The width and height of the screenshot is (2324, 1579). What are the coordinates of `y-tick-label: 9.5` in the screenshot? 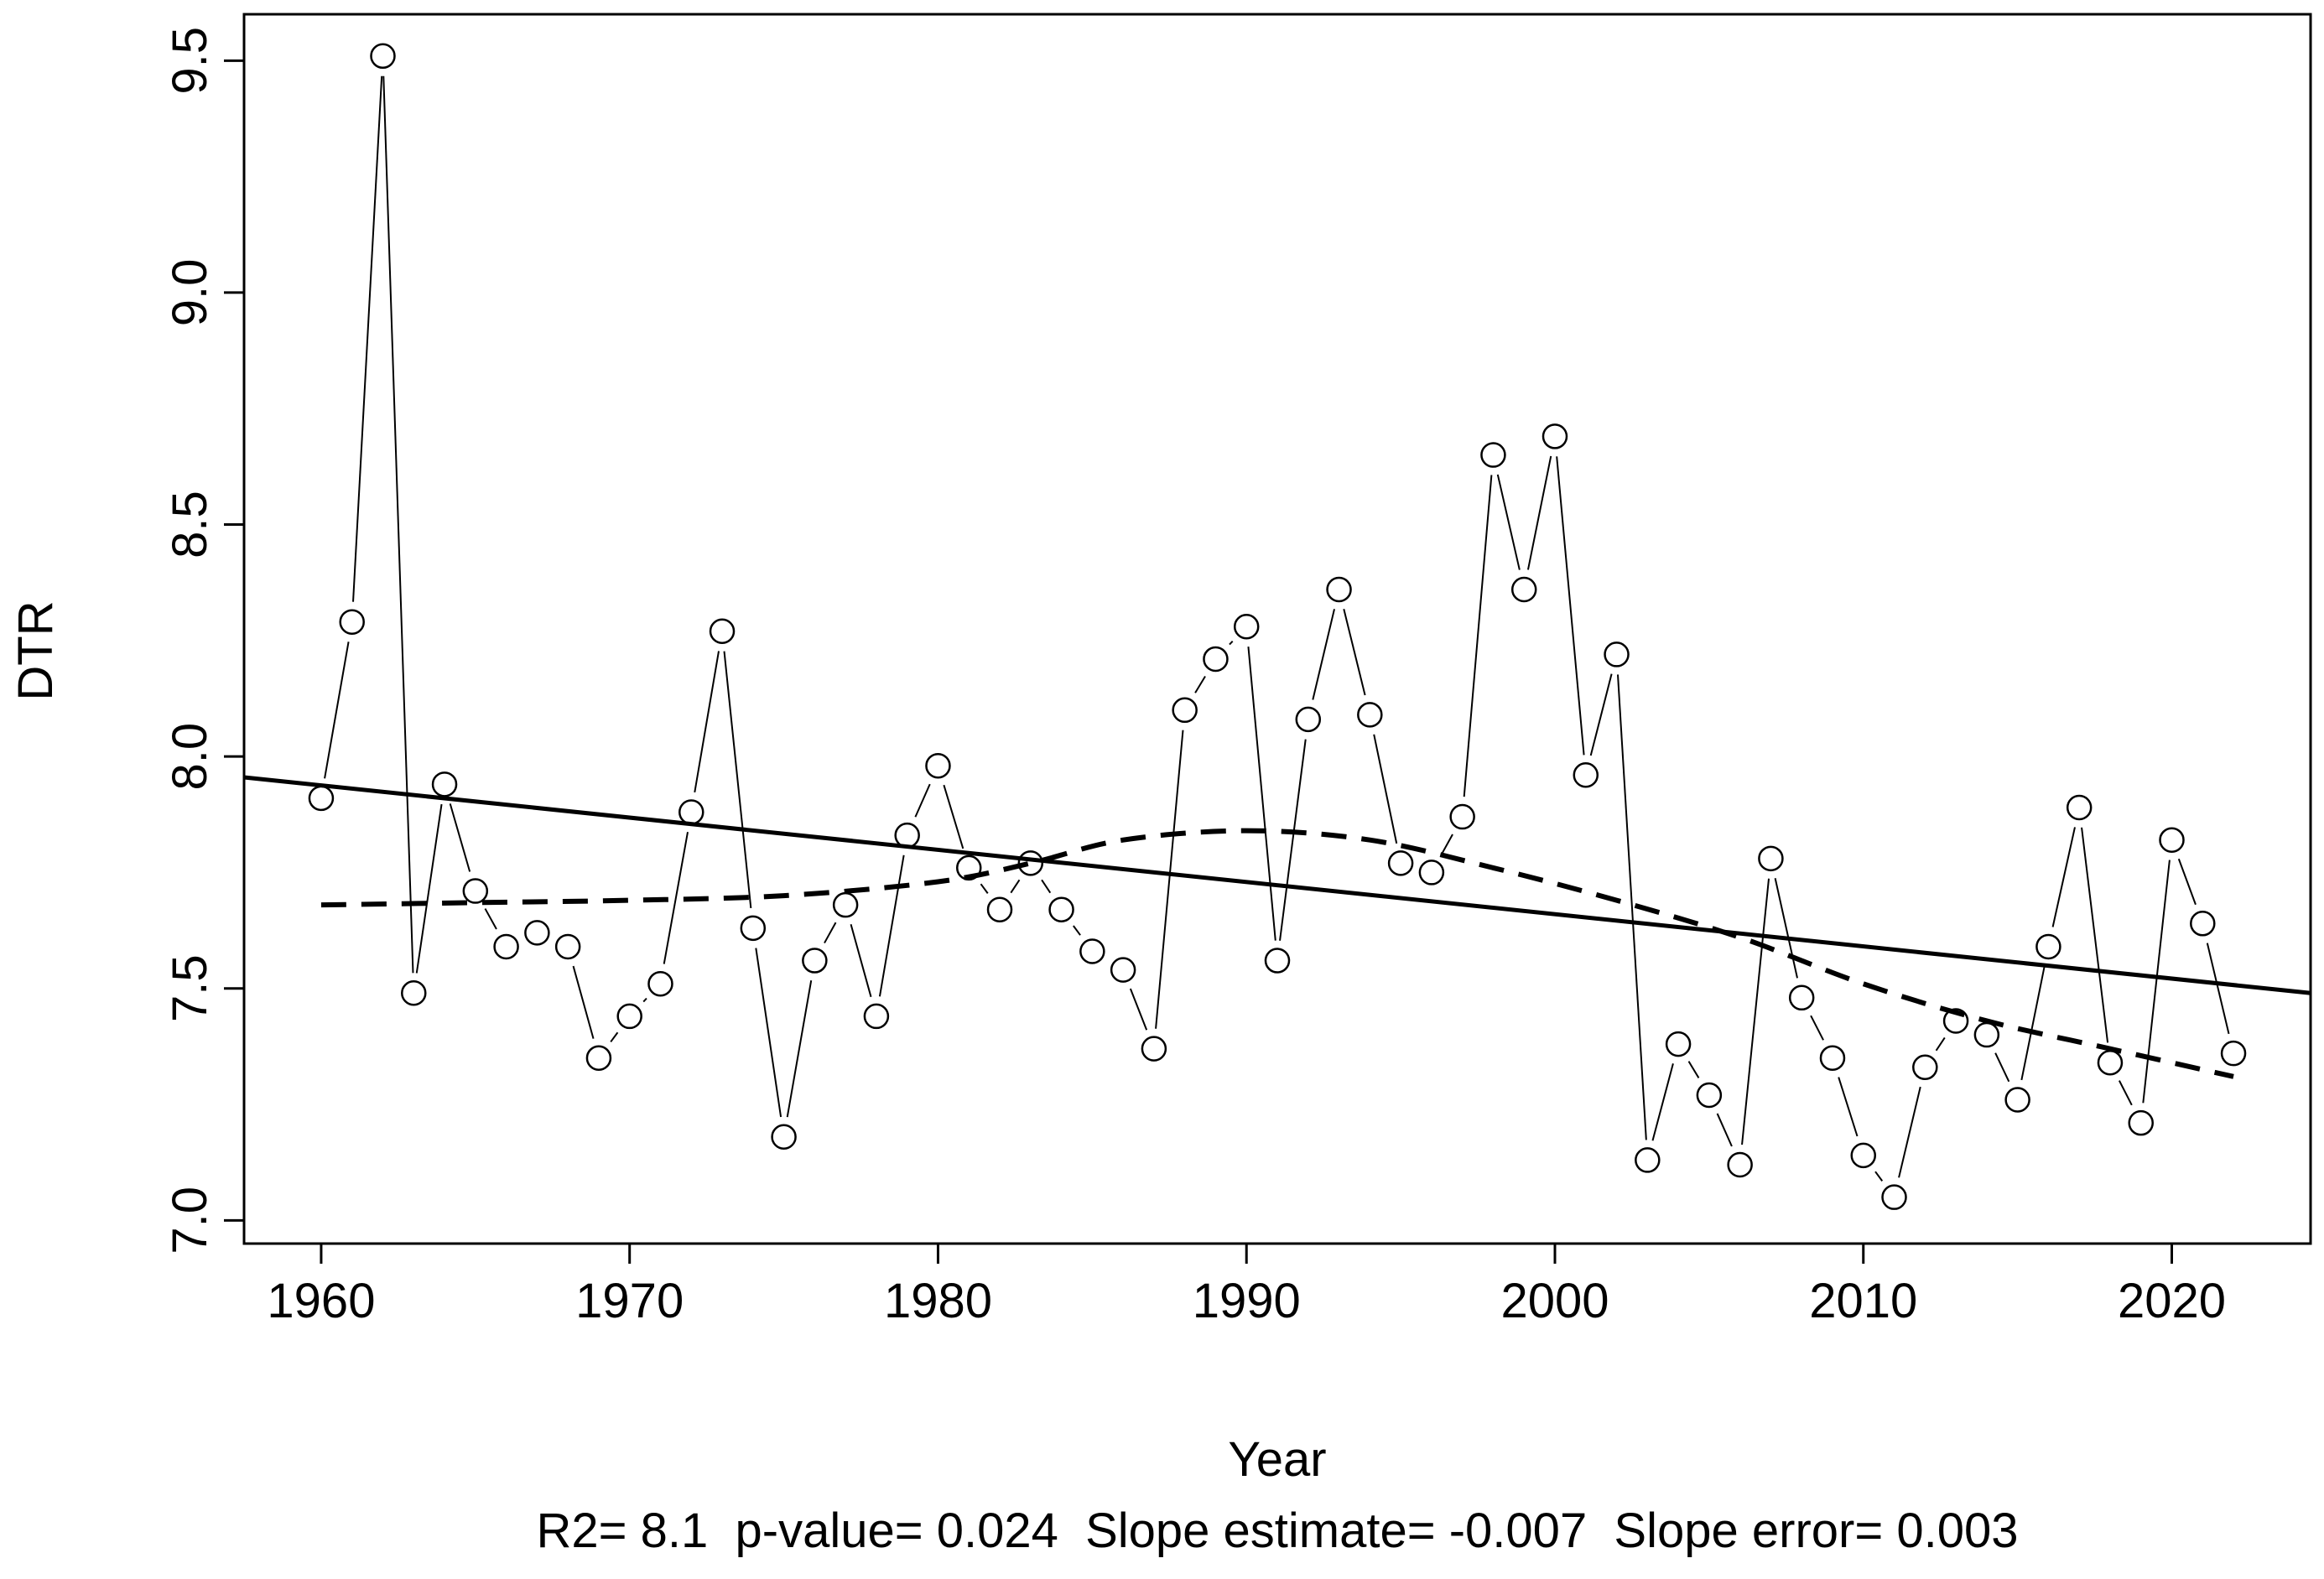 It's located at (190, 61).